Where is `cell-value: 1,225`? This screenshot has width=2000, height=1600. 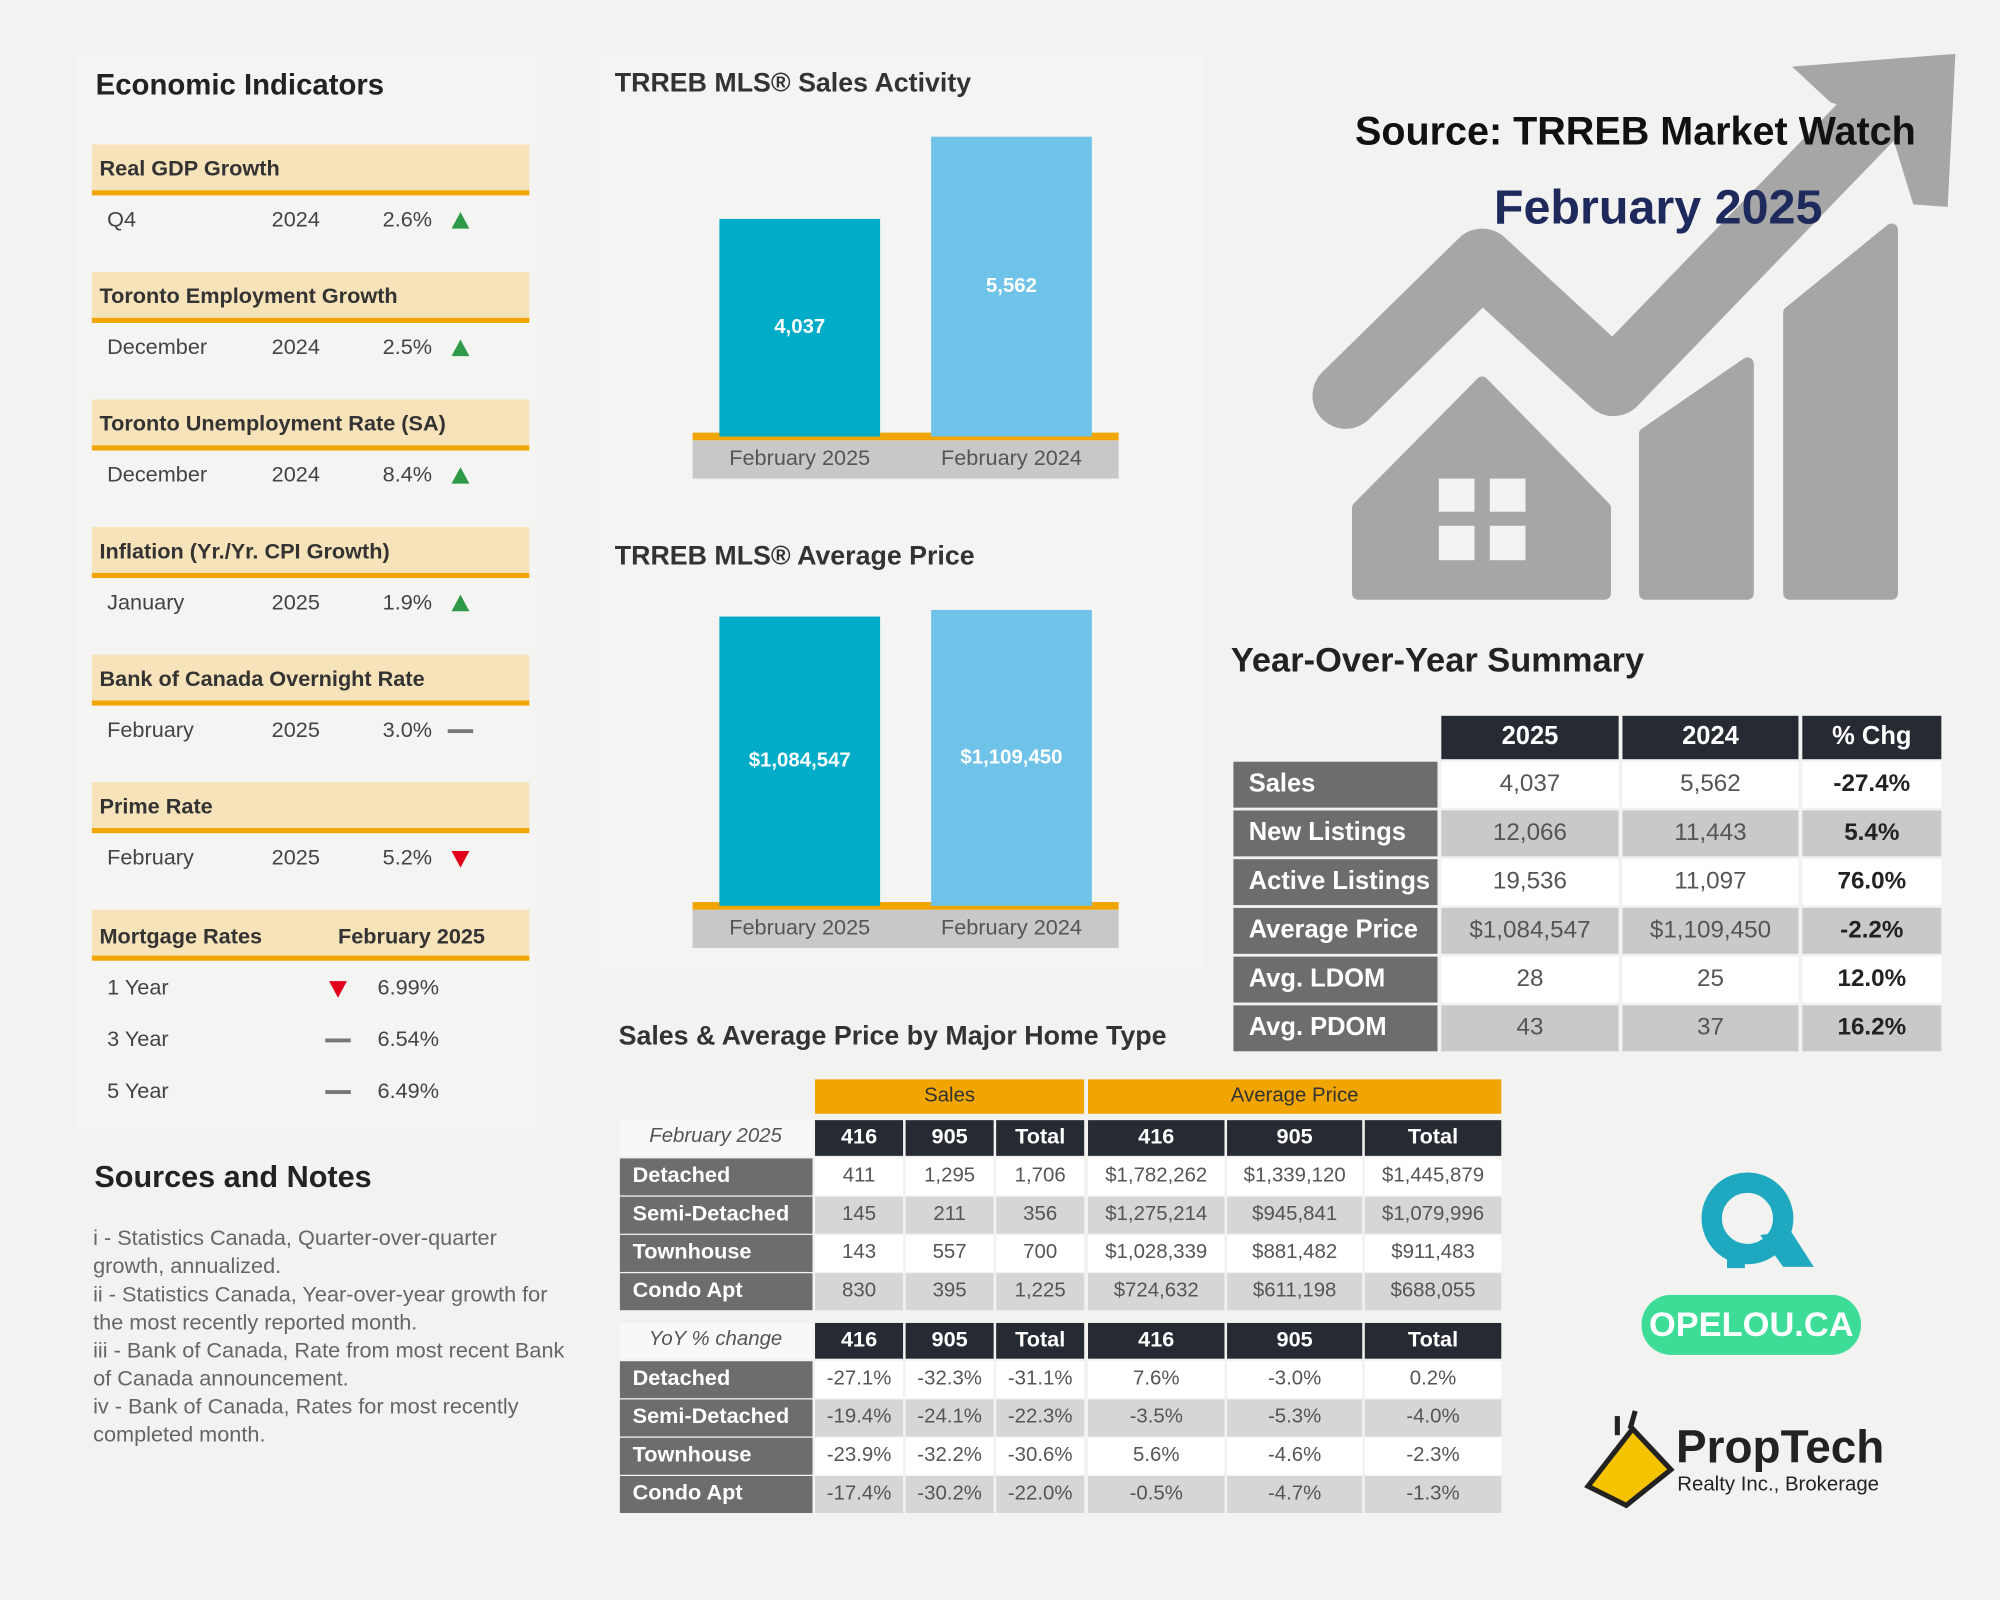 cell-value: 1,225 is located at coordinates (1040, 1290).